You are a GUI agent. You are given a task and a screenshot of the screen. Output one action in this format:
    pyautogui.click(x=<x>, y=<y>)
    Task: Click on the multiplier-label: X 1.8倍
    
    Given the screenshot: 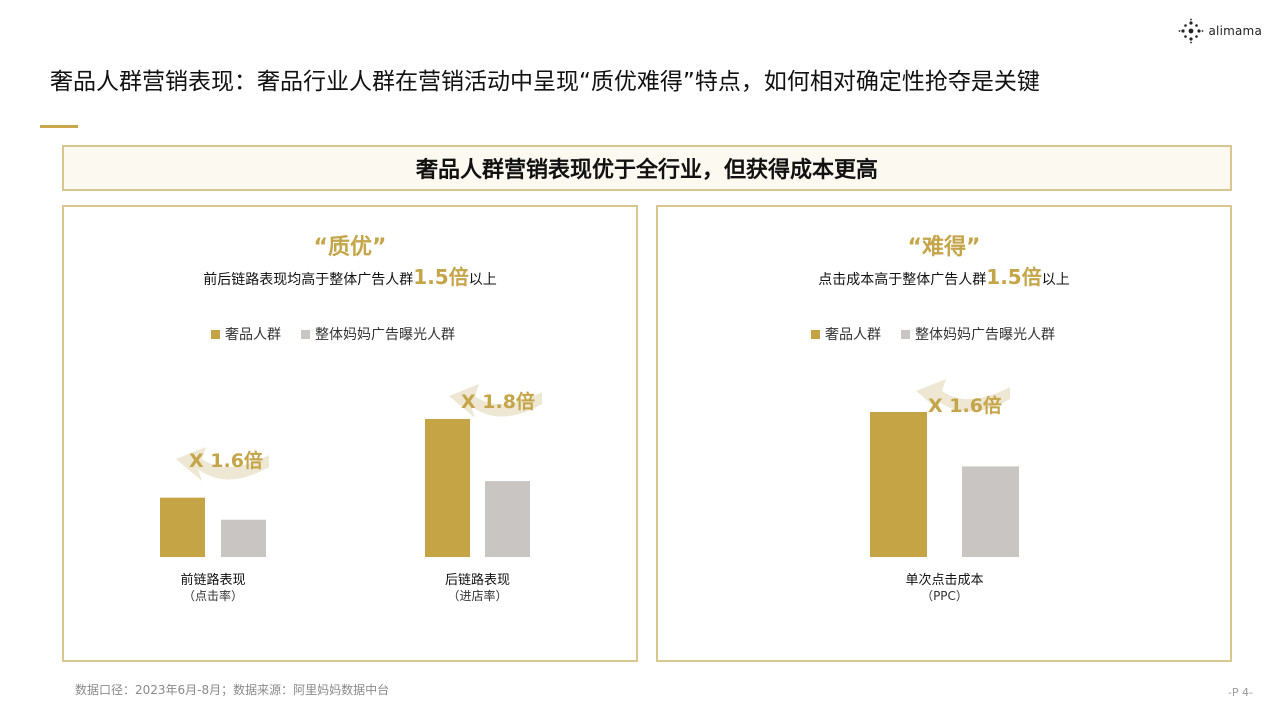 What is the action you would take?
    pyautogui.click(x=498, y=401)
    